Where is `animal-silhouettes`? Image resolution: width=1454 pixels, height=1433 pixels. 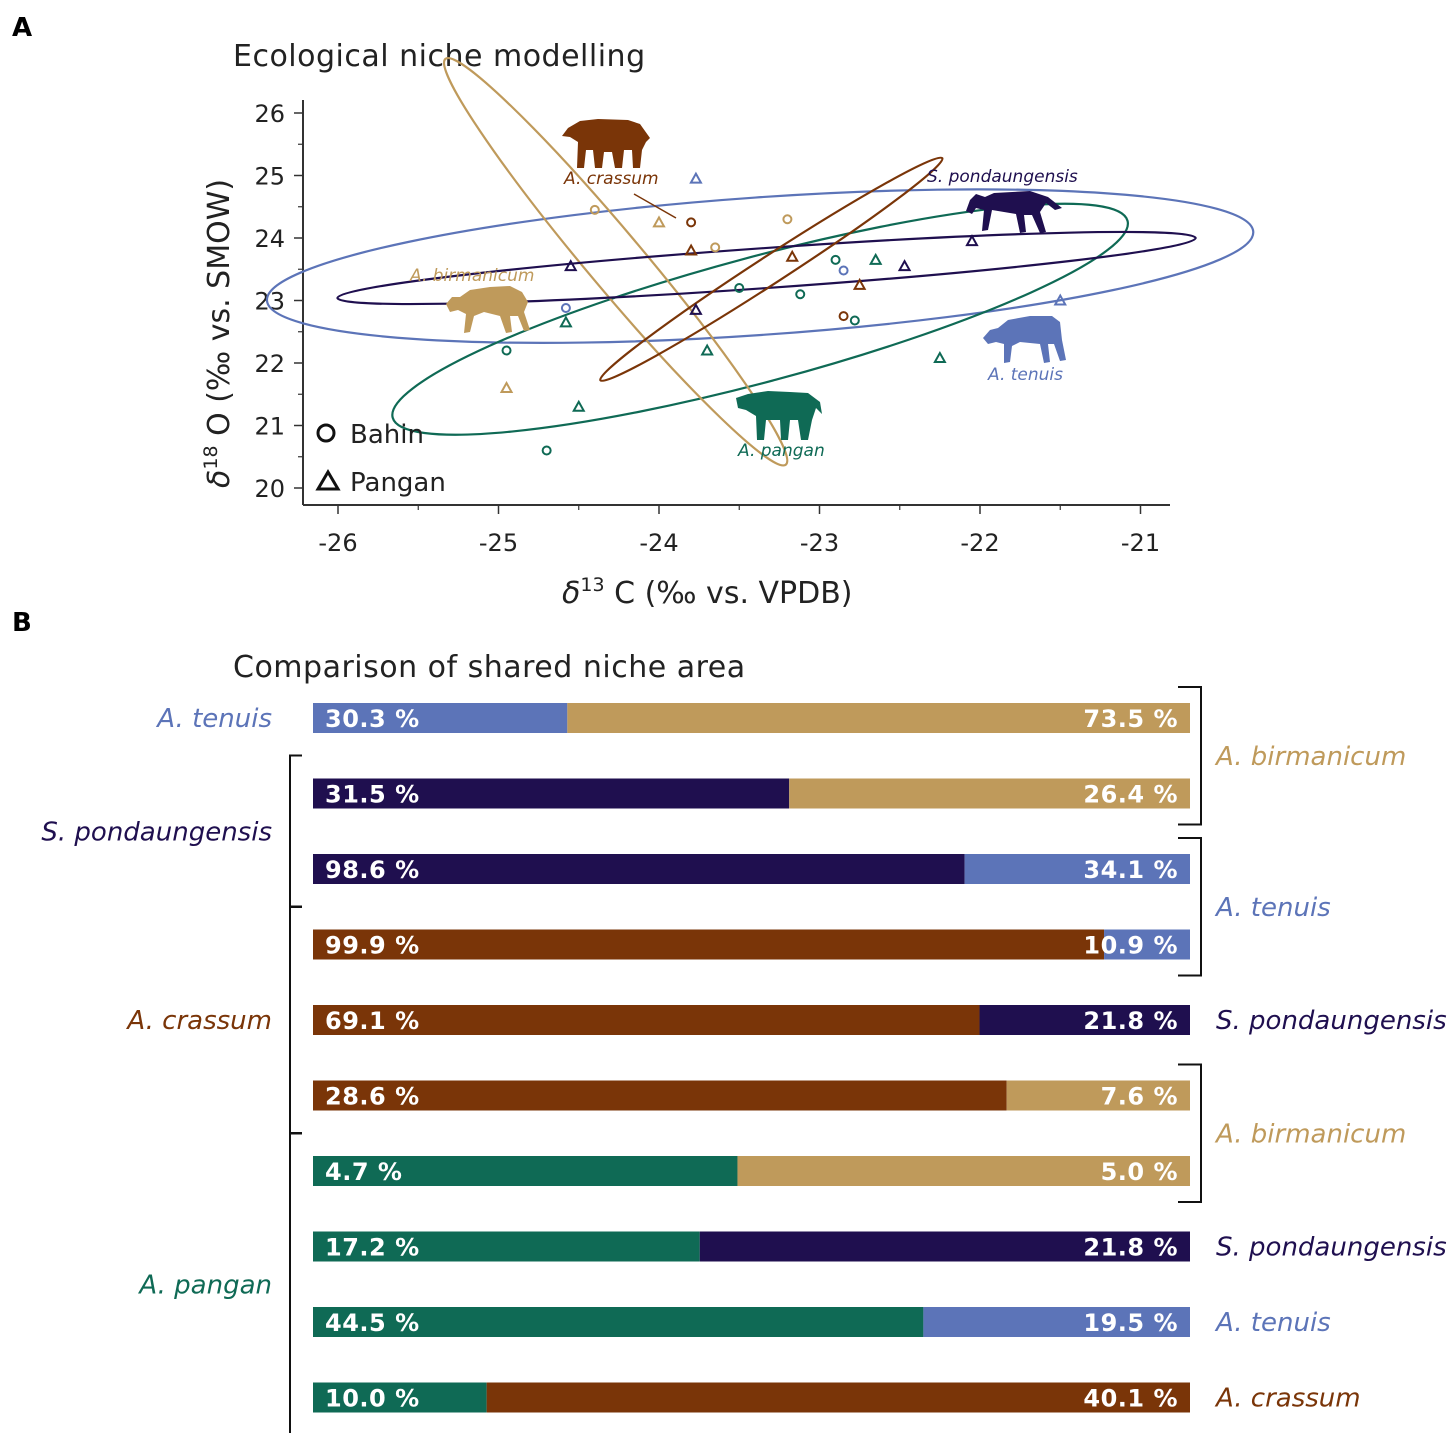 animal-silhouettes is located at coordinates (756, 279).